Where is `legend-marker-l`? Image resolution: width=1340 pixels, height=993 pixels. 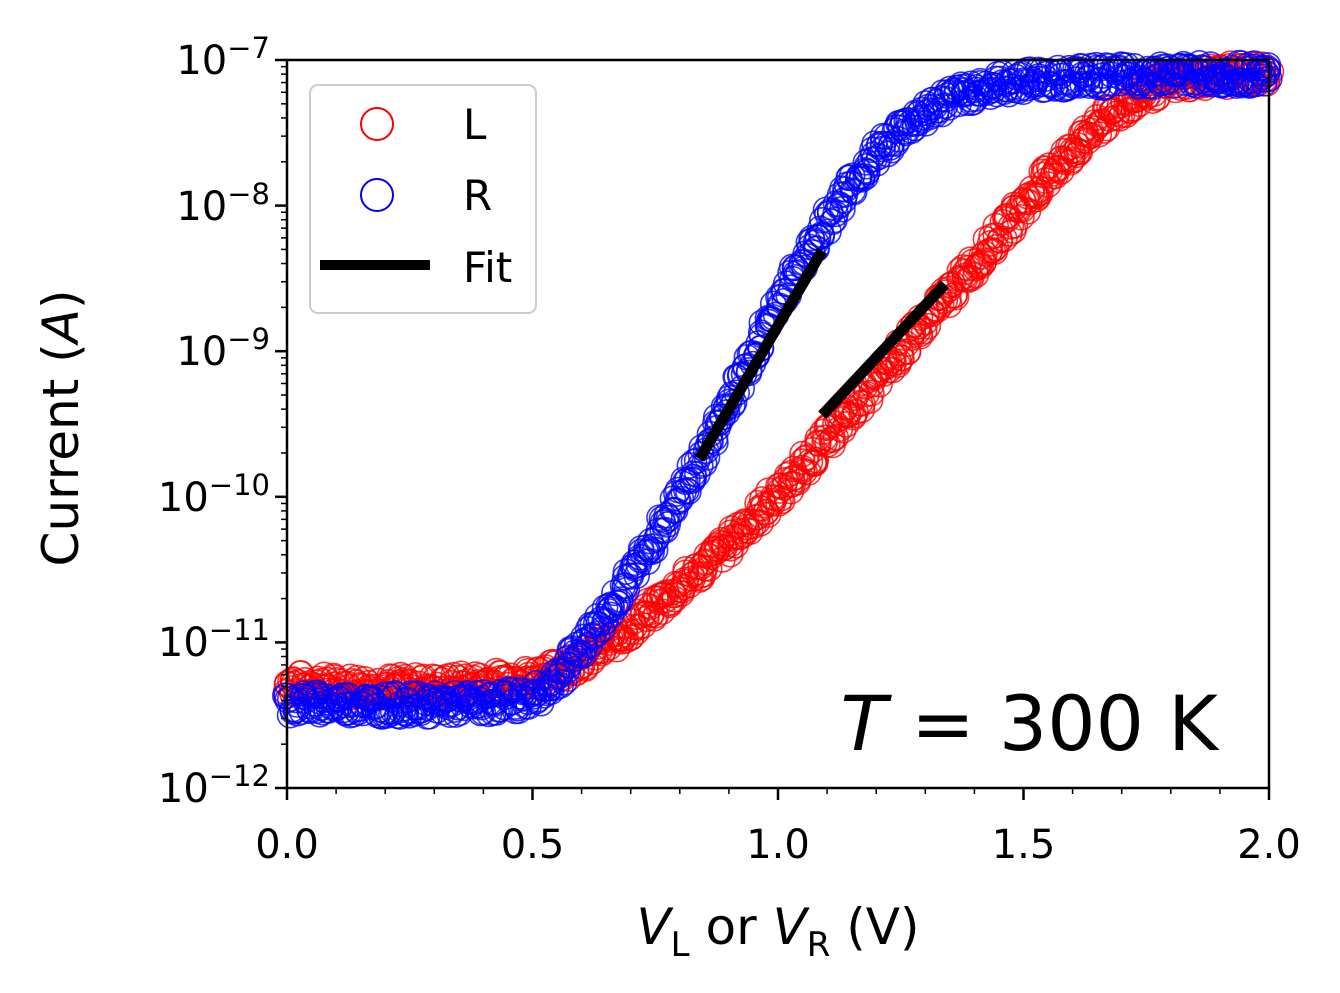 legend-marker-l is located at coordinates (377, 124).